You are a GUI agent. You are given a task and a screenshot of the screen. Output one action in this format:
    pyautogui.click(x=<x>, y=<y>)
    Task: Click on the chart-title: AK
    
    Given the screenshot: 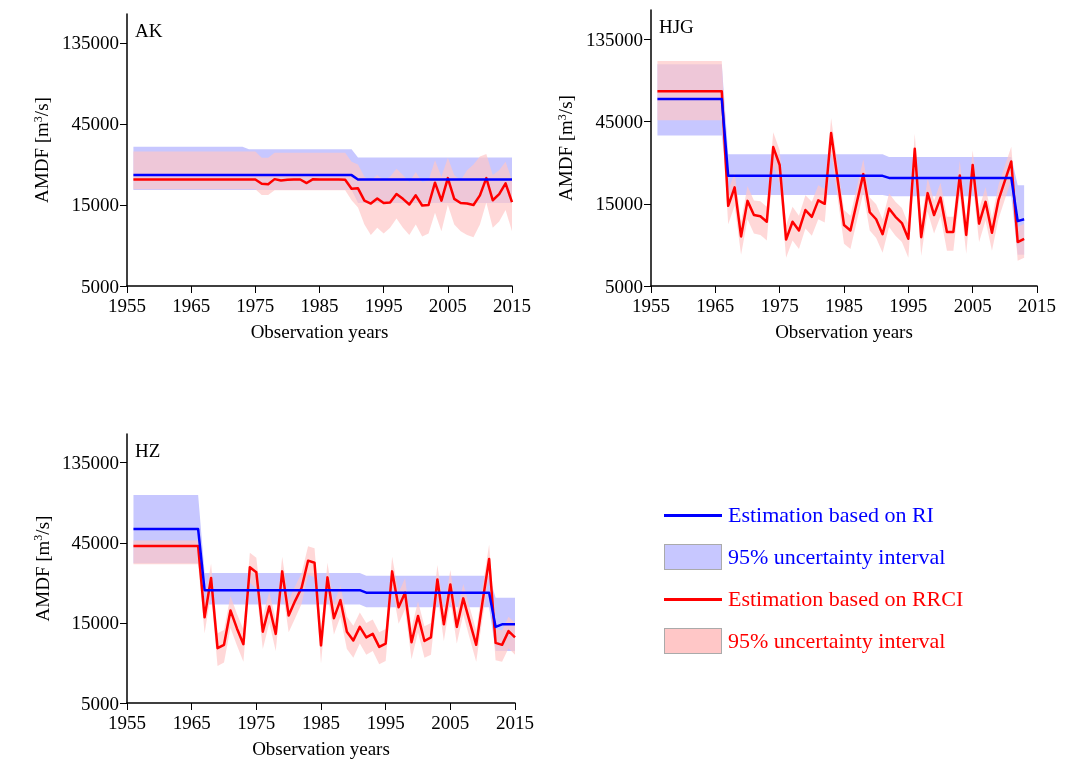 What is the action you would take?
    pyautogui.click(x=149, y=30)
    